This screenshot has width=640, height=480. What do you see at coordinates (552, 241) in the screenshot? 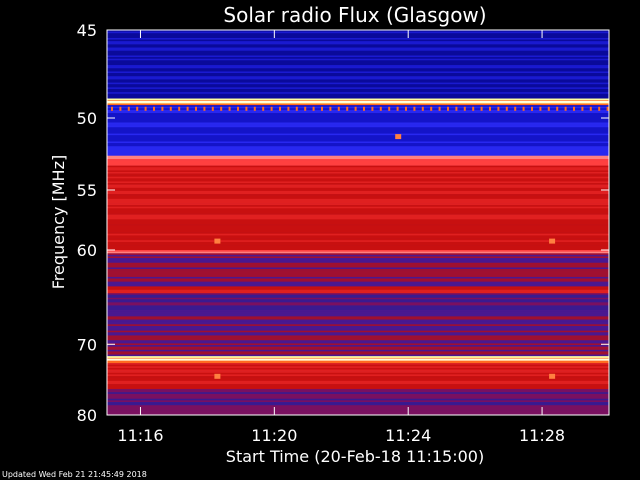
I see `burst-spot` at bounding box center [552, 241].